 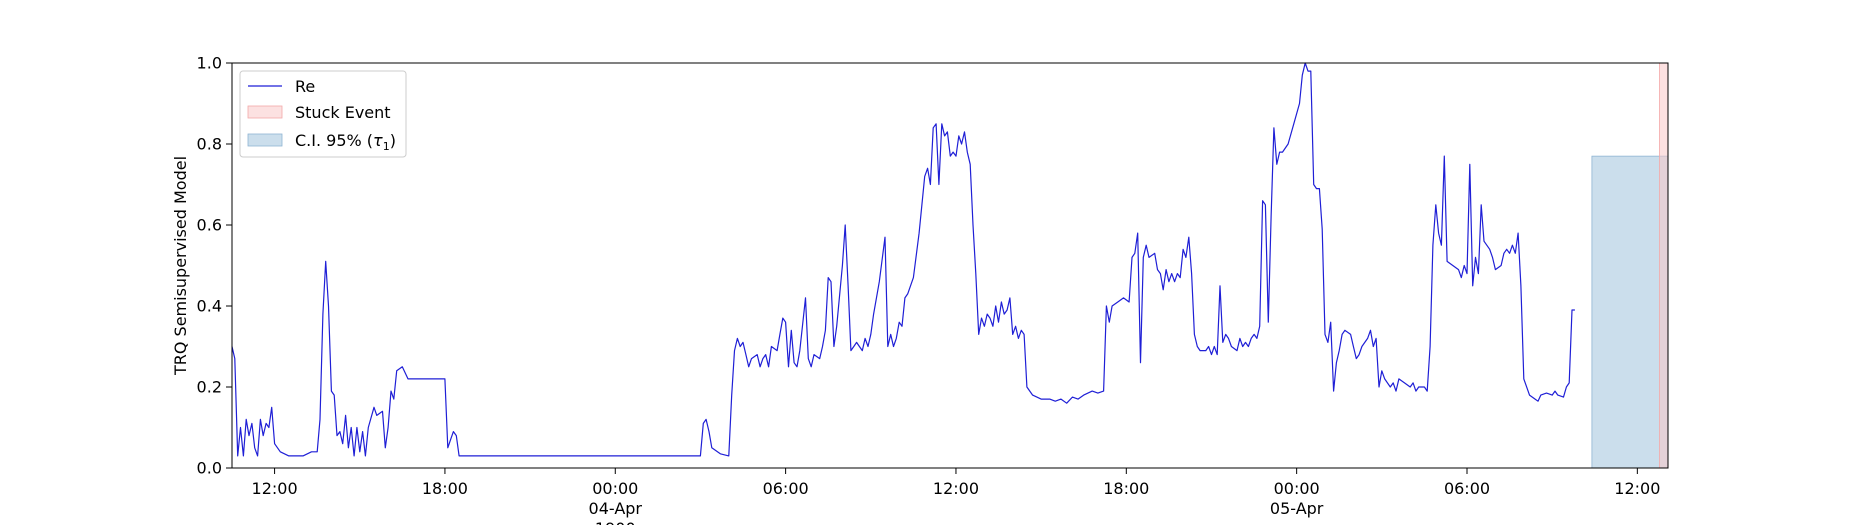 What do you see at coordinates (343, 112) in the screenshot?
I see `legend-label: Stuck Event` at bounding box center [343, 112].